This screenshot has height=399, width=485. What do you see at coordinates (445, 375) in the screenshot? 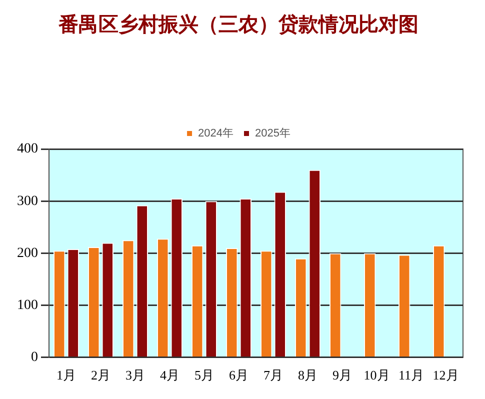
I see `x-tick-label: 12月` at bounding box center [445, 375].